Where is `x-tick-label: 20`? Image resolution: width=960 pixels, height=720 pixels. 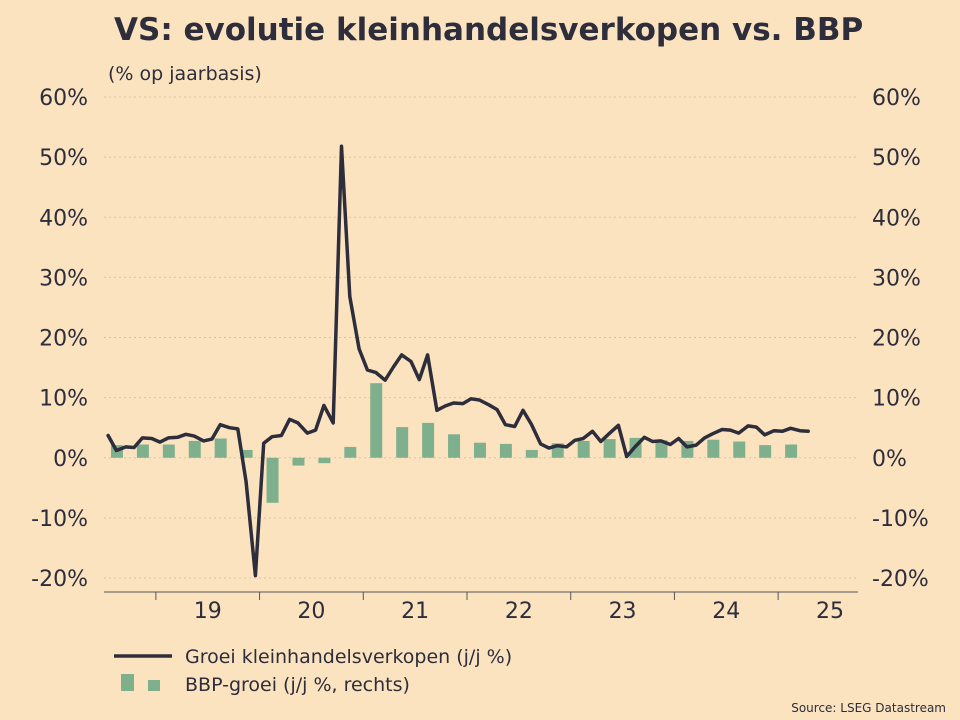
x-tick-label: 20 is located at coordinates (311, 611).